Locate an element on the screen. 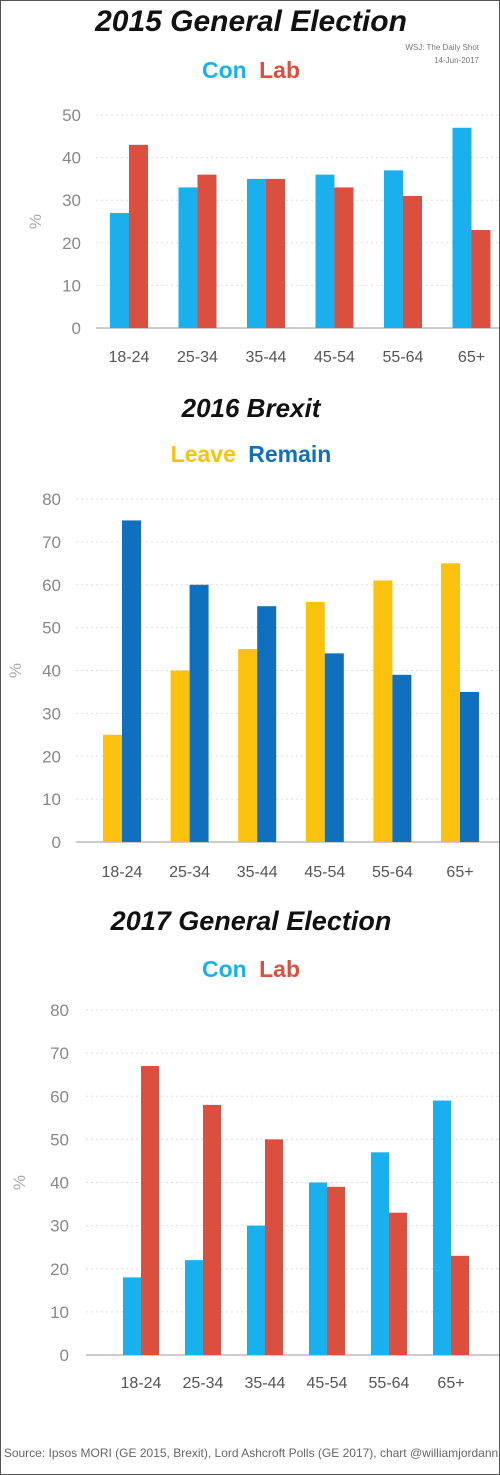 The width and height of the screenshot is (500, 1475). chart-title-2015: 2015 General Election is located at coordinates (251, 21).